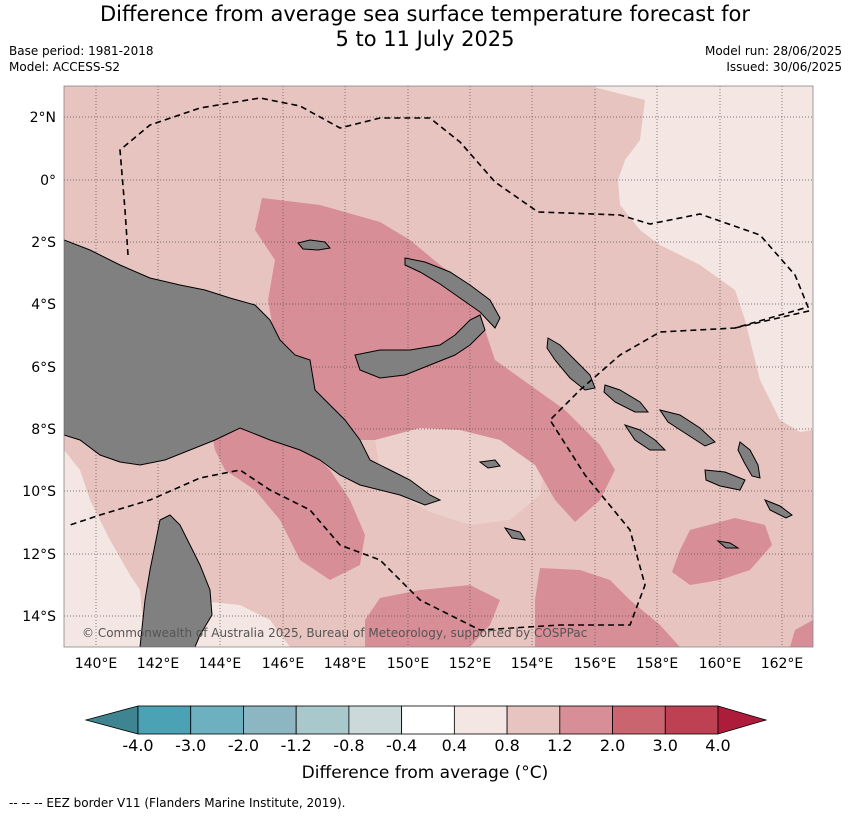 This screenshot has width=850, height=816. What do you see at coordinates (39, 555) in the screenshot?
I see `lat-label: 12°S` at bounding box center [39, 555].